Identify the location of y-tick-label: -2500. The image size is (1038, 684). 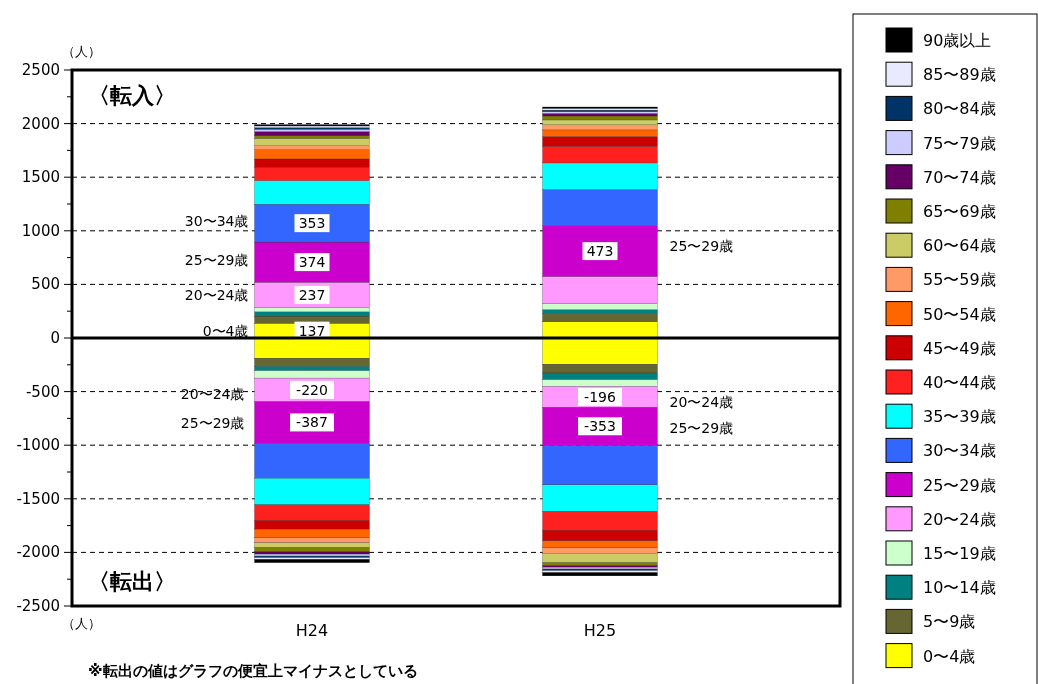
(38, 606).